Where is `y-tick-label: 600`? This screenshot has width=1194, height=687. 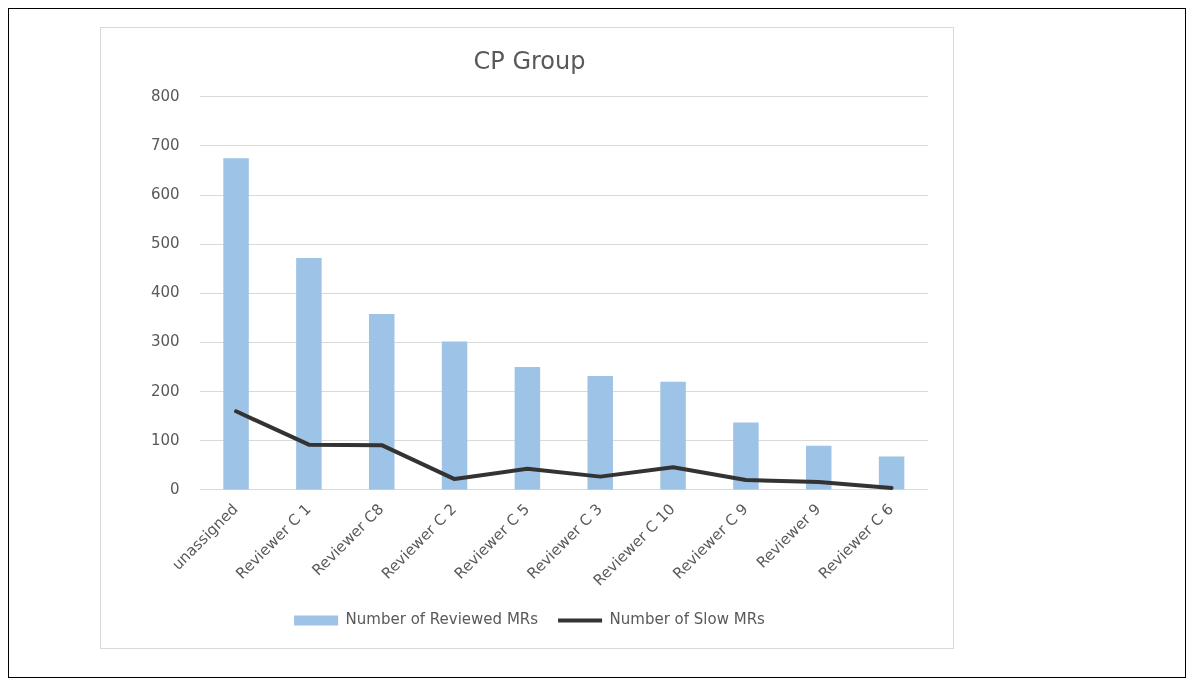
y-tick-label: 600 is located at coordinates (165, 193).